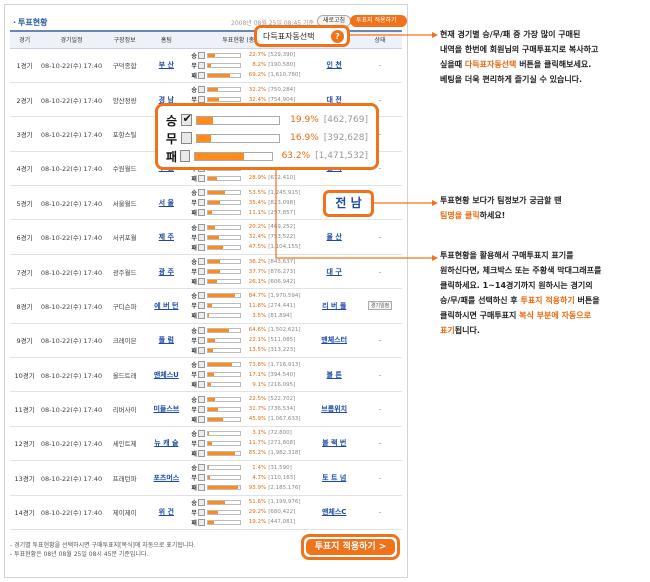 This screenshot has width=650, height=582. What do you see at coordinates (166, 512) in the screenshot?
I see `home-team-link: 위 건` at bounding box center [166, 512].